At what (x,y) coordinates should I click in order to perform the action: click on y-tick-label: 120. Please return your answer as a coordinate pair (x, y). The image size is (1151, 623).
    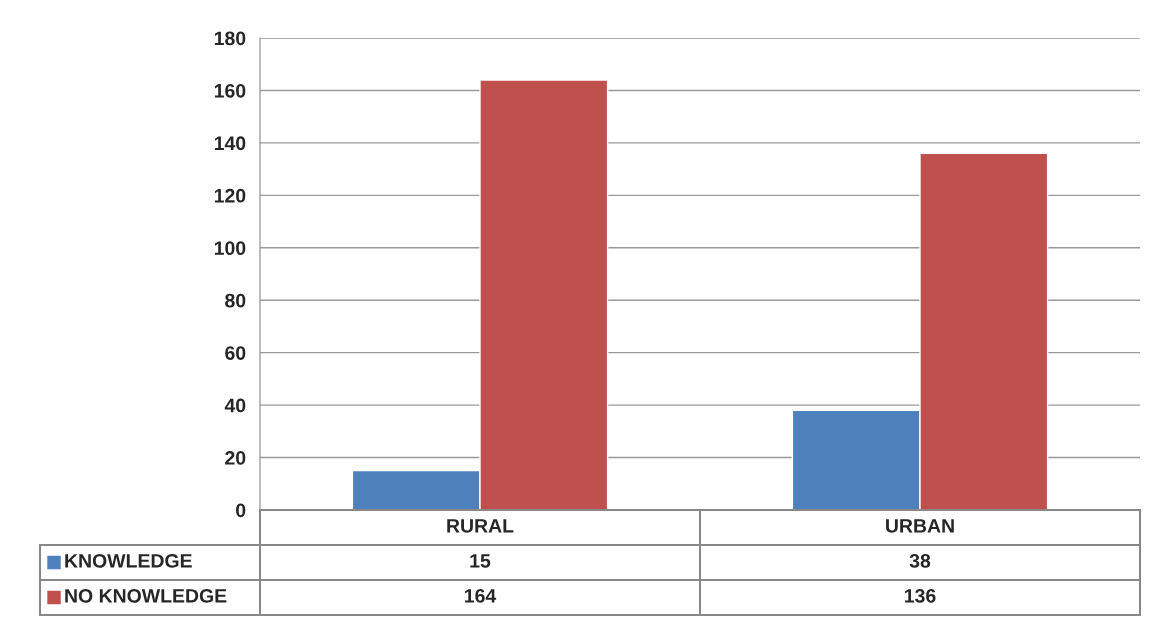
    Looking at the image, I should click on (230, 195).